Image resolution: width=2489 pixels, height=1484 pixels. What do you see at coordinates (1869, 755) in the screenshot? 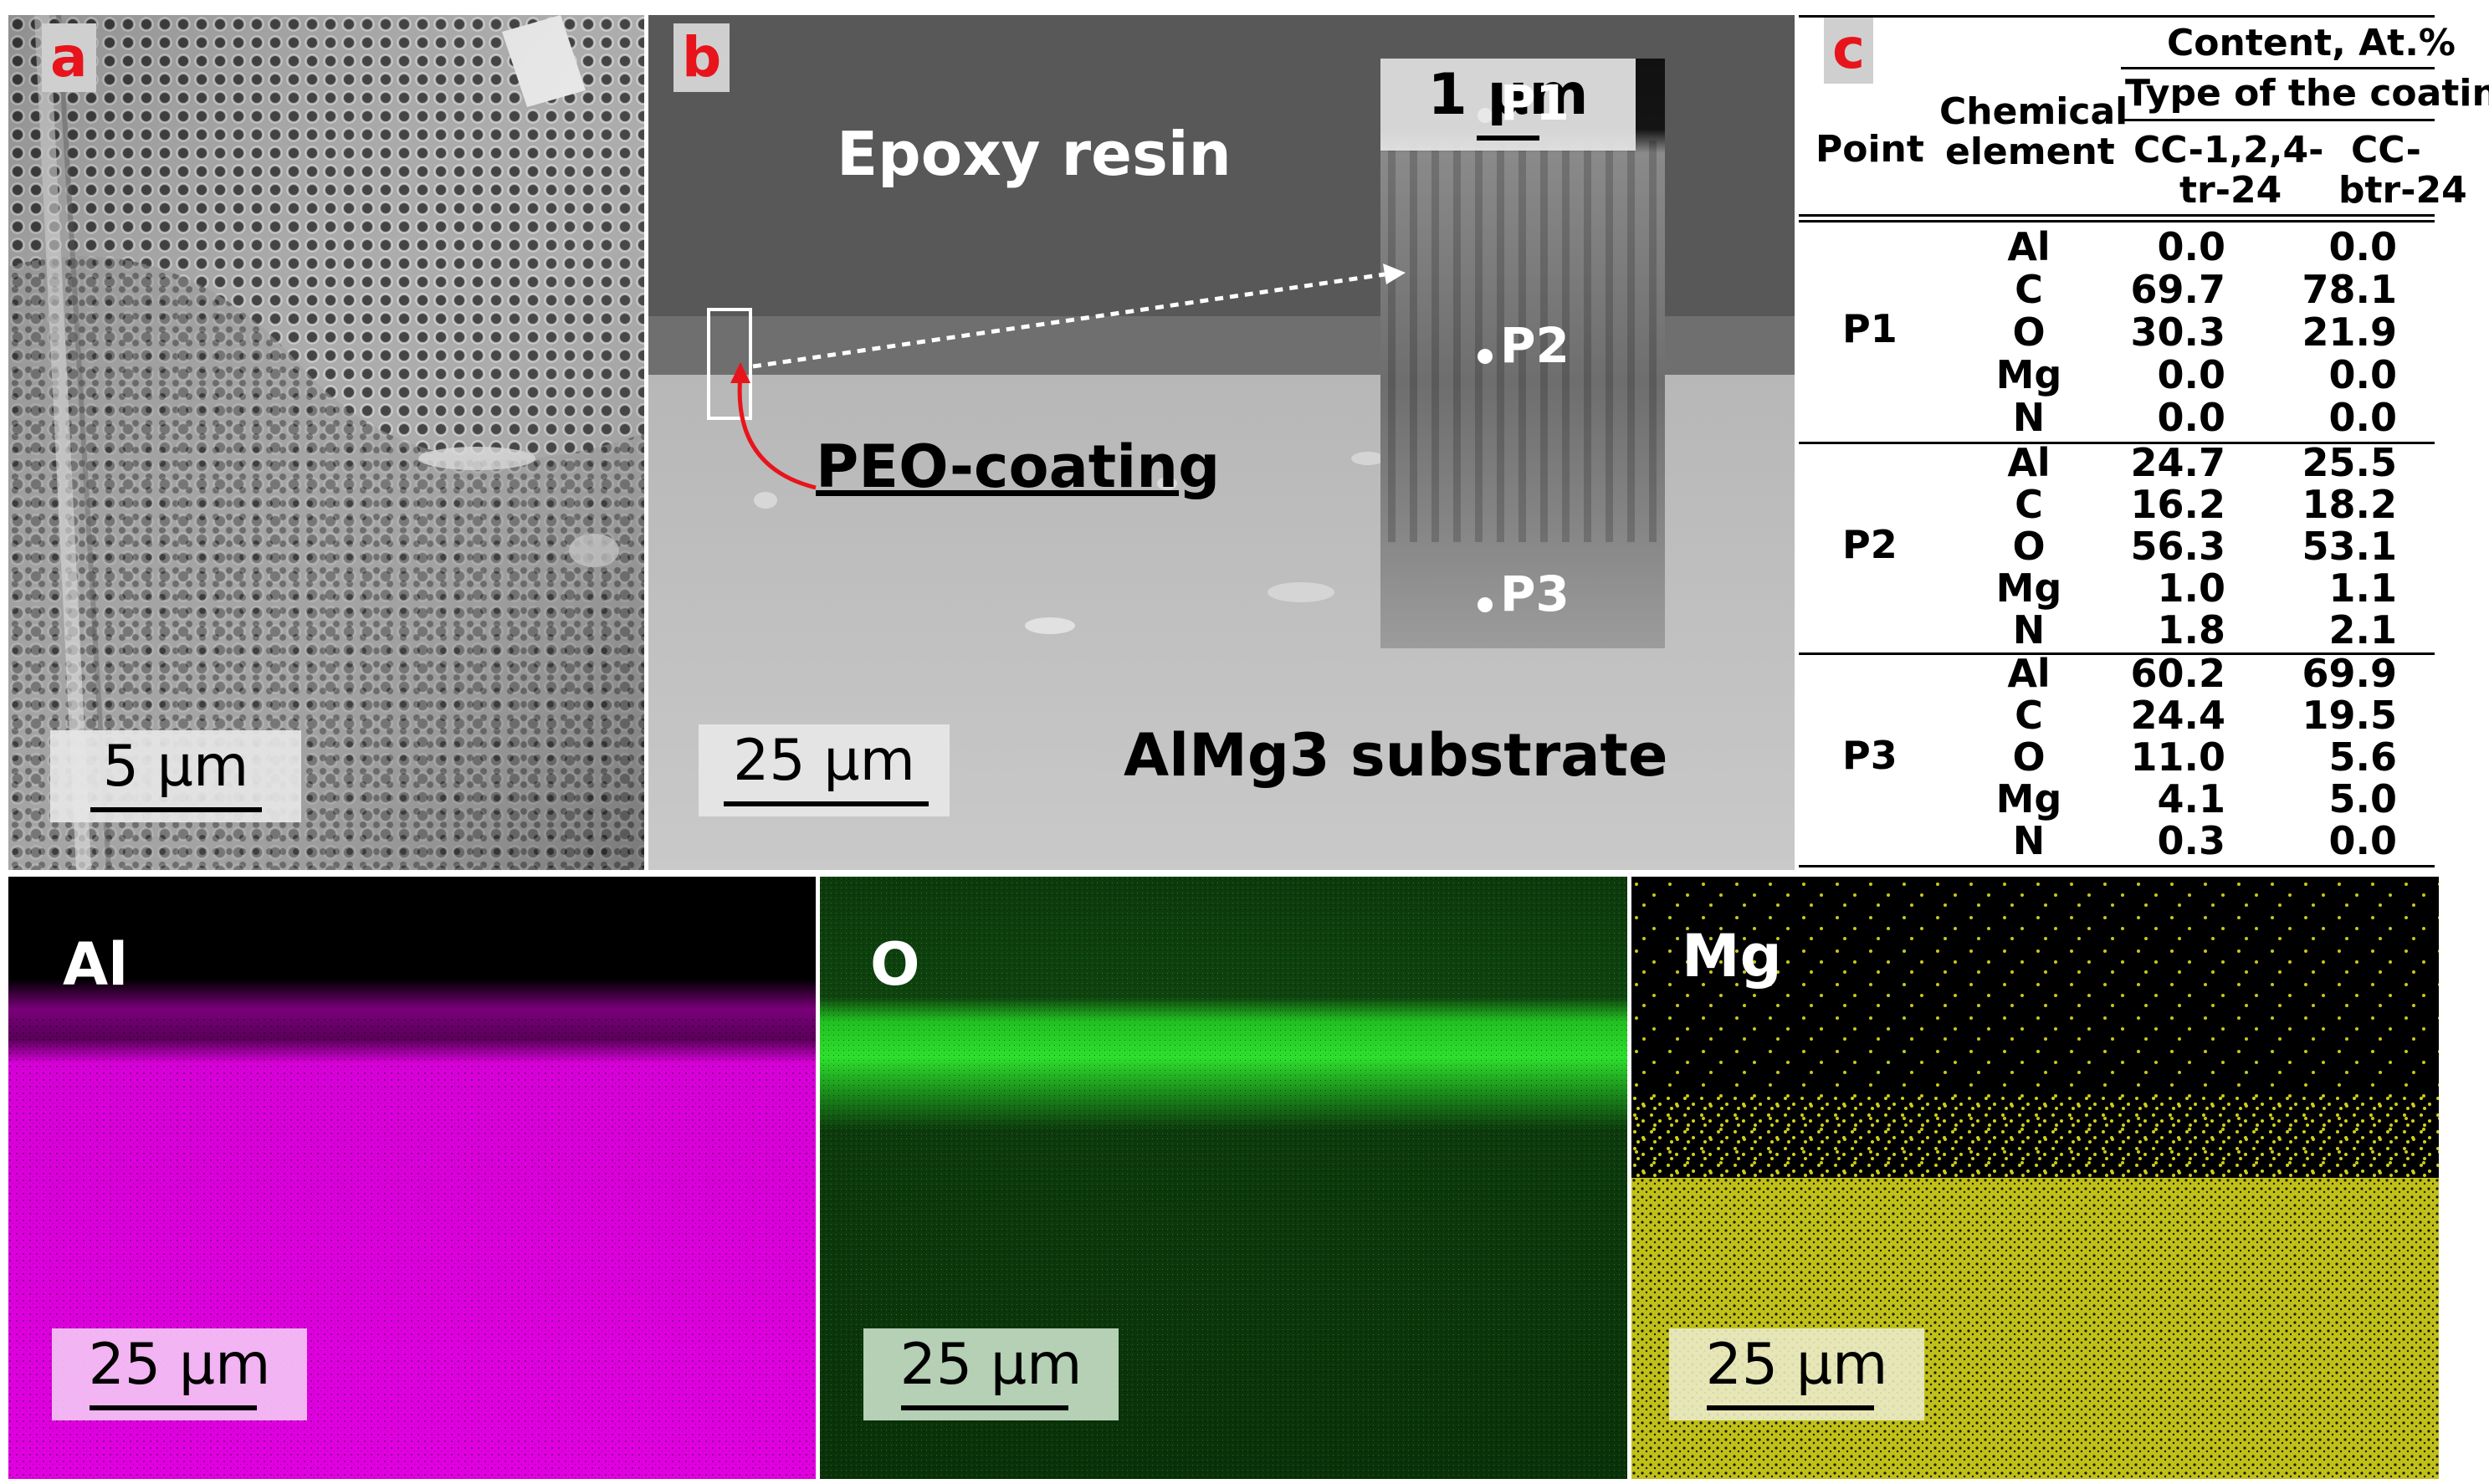
I see `group-point-label: P3` at bounding box center [1869, 755].